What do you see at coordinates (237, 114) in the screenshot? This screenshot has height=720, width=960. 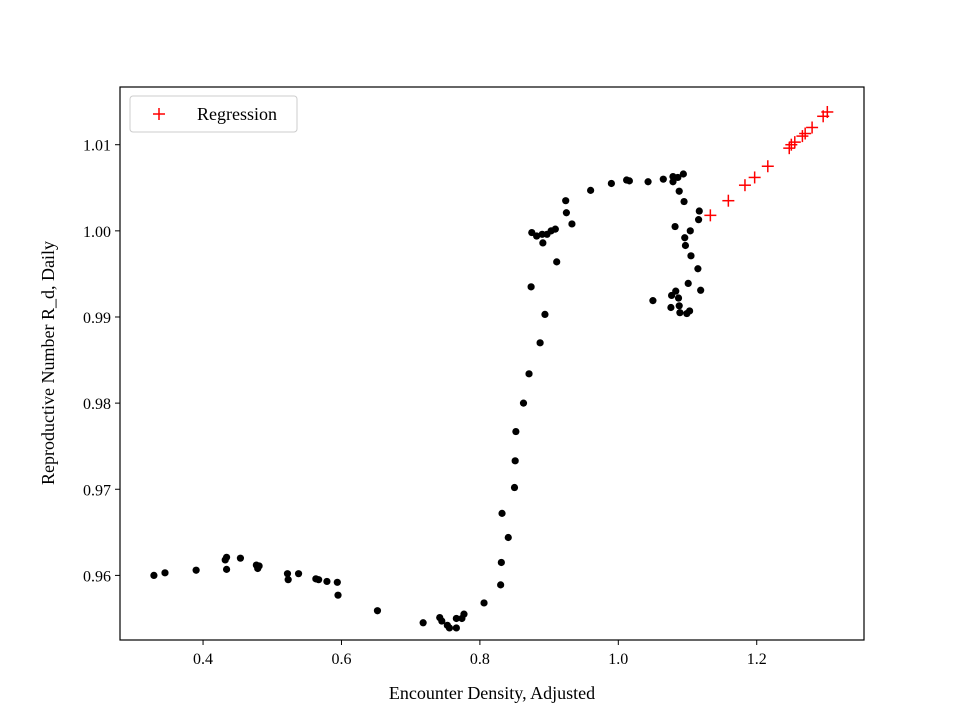 I see `legend-label-regression: Regression` at bounding box center [237, 114].